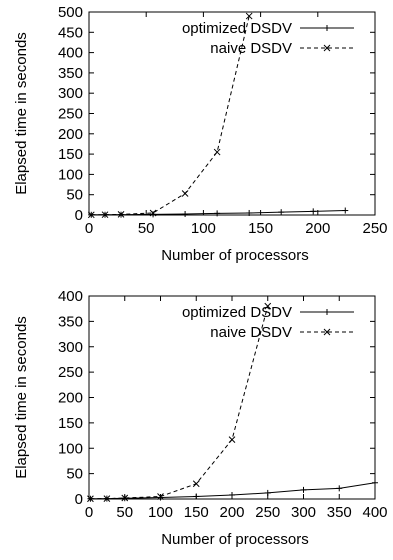 This screenshot has height=560, width=393. I want to click on y-tick-label: 450, so click(70, 32).